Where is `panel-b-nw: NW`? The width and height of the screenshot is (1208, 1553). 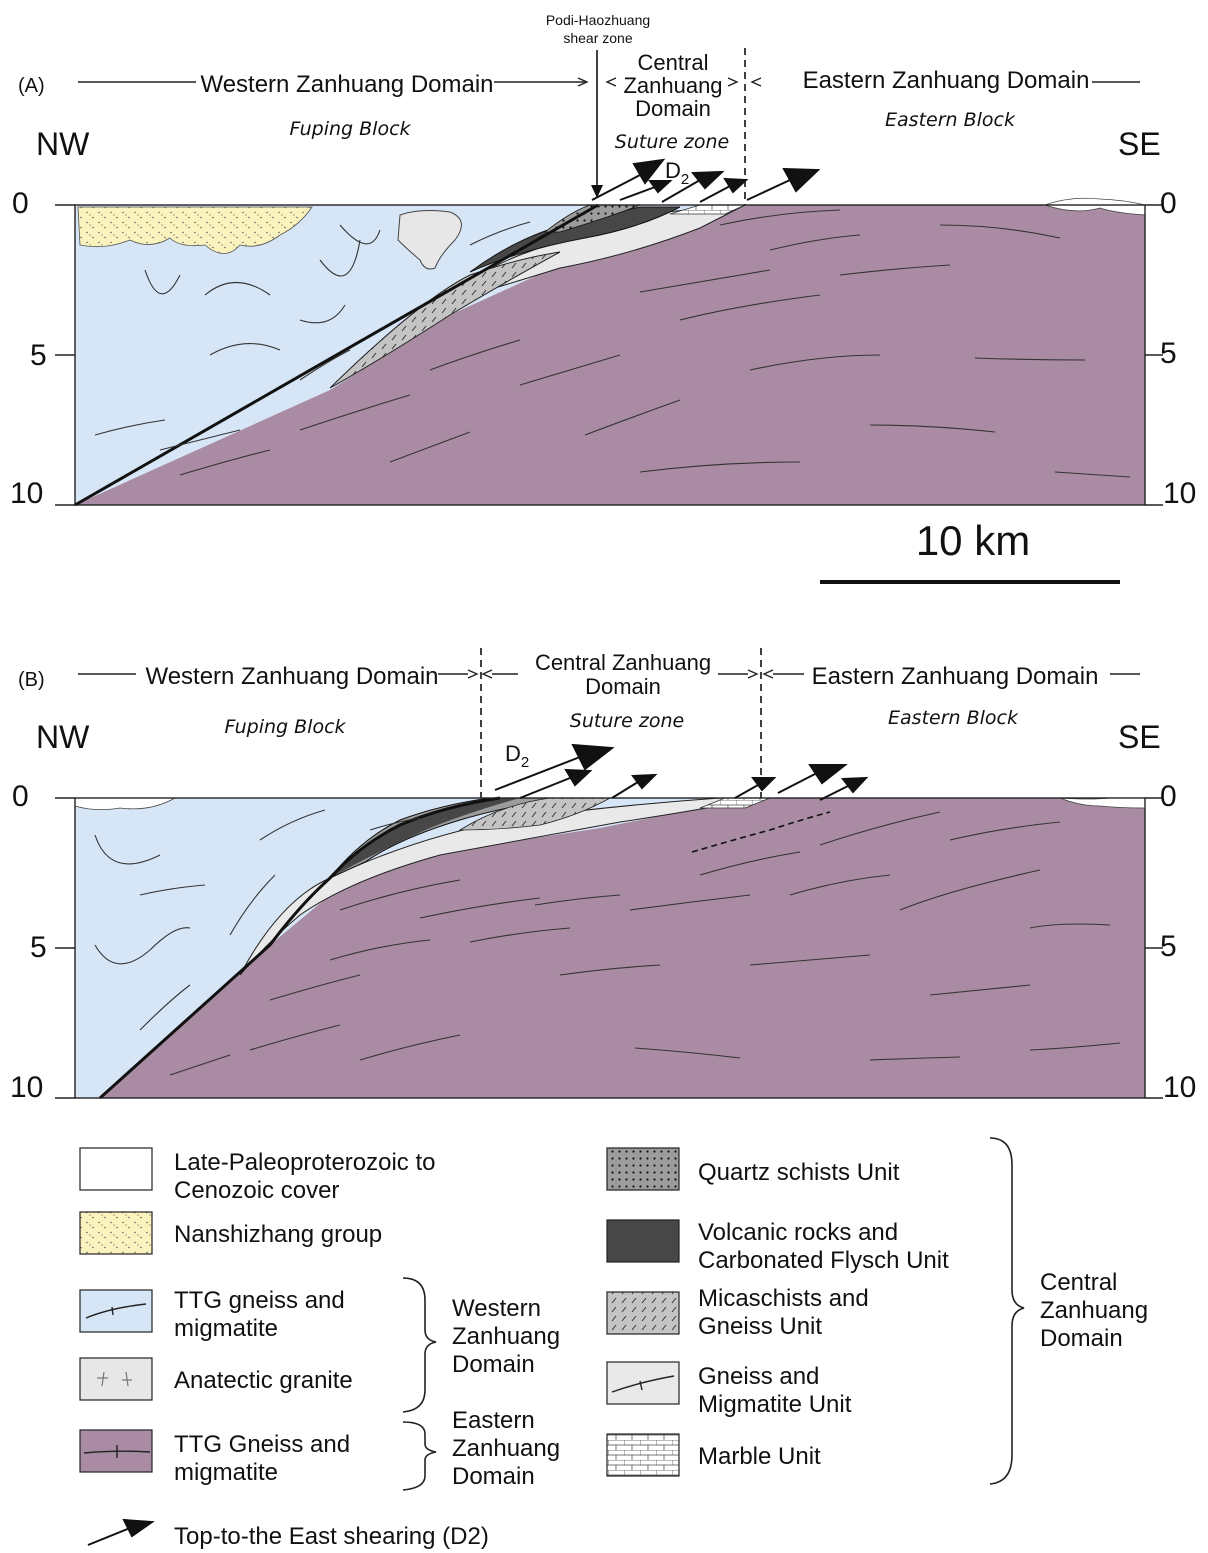
panel-b-nw: NW is located at coordinates (63, 737).